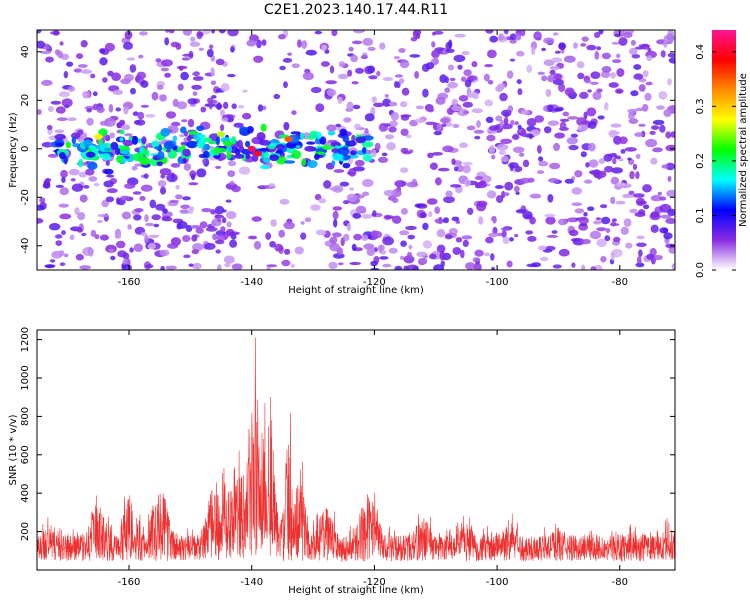 The width and height of the screenshot is (750, 600). What do you see at coordinates (497, 282) in the screenshot?
I see `spectrogram-x-tick-label: -100` at bounding box center [497, 282].